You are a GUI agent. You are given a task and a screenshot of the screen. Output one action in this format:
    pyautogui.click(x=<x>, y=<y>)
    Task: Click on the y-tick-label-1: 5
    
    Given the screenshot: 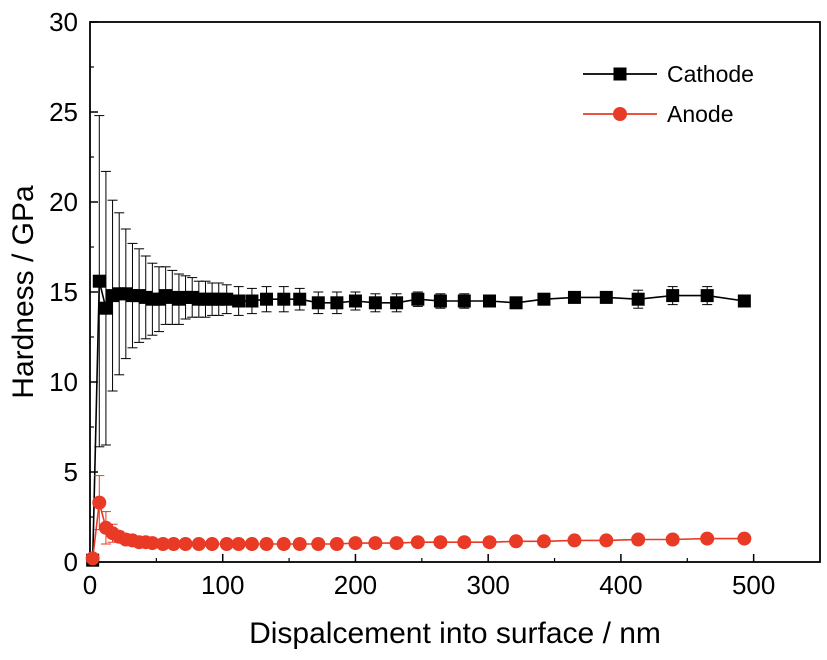 What is the action you would take?
    pyautogui.click(x=71, y=472)
    